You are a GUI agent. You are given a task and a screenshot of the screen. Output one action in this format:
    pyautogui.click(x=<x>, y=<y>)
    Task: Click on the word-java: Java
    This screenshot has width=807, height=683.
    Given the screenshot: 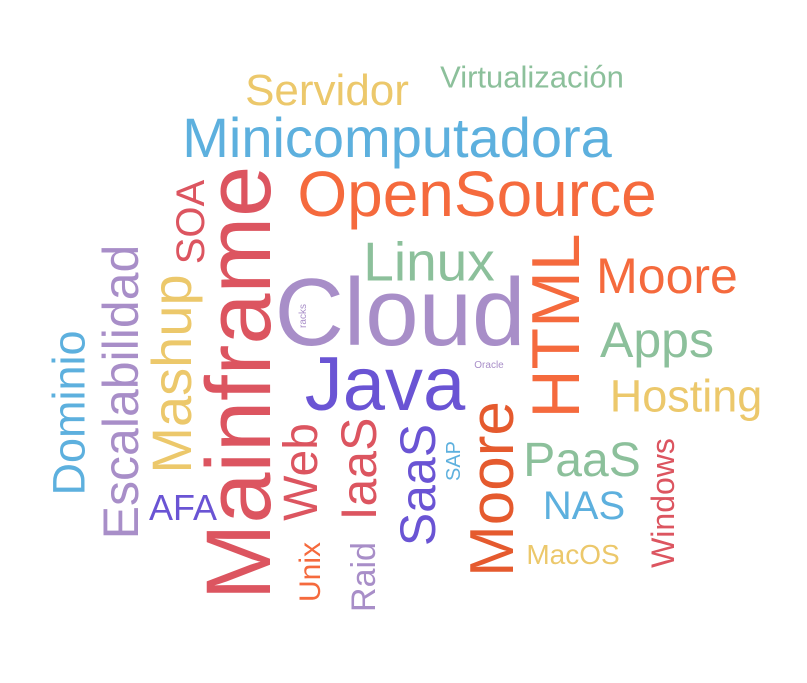 What is the action you would take?
    pyautogui.click(x=385, y=384)
    